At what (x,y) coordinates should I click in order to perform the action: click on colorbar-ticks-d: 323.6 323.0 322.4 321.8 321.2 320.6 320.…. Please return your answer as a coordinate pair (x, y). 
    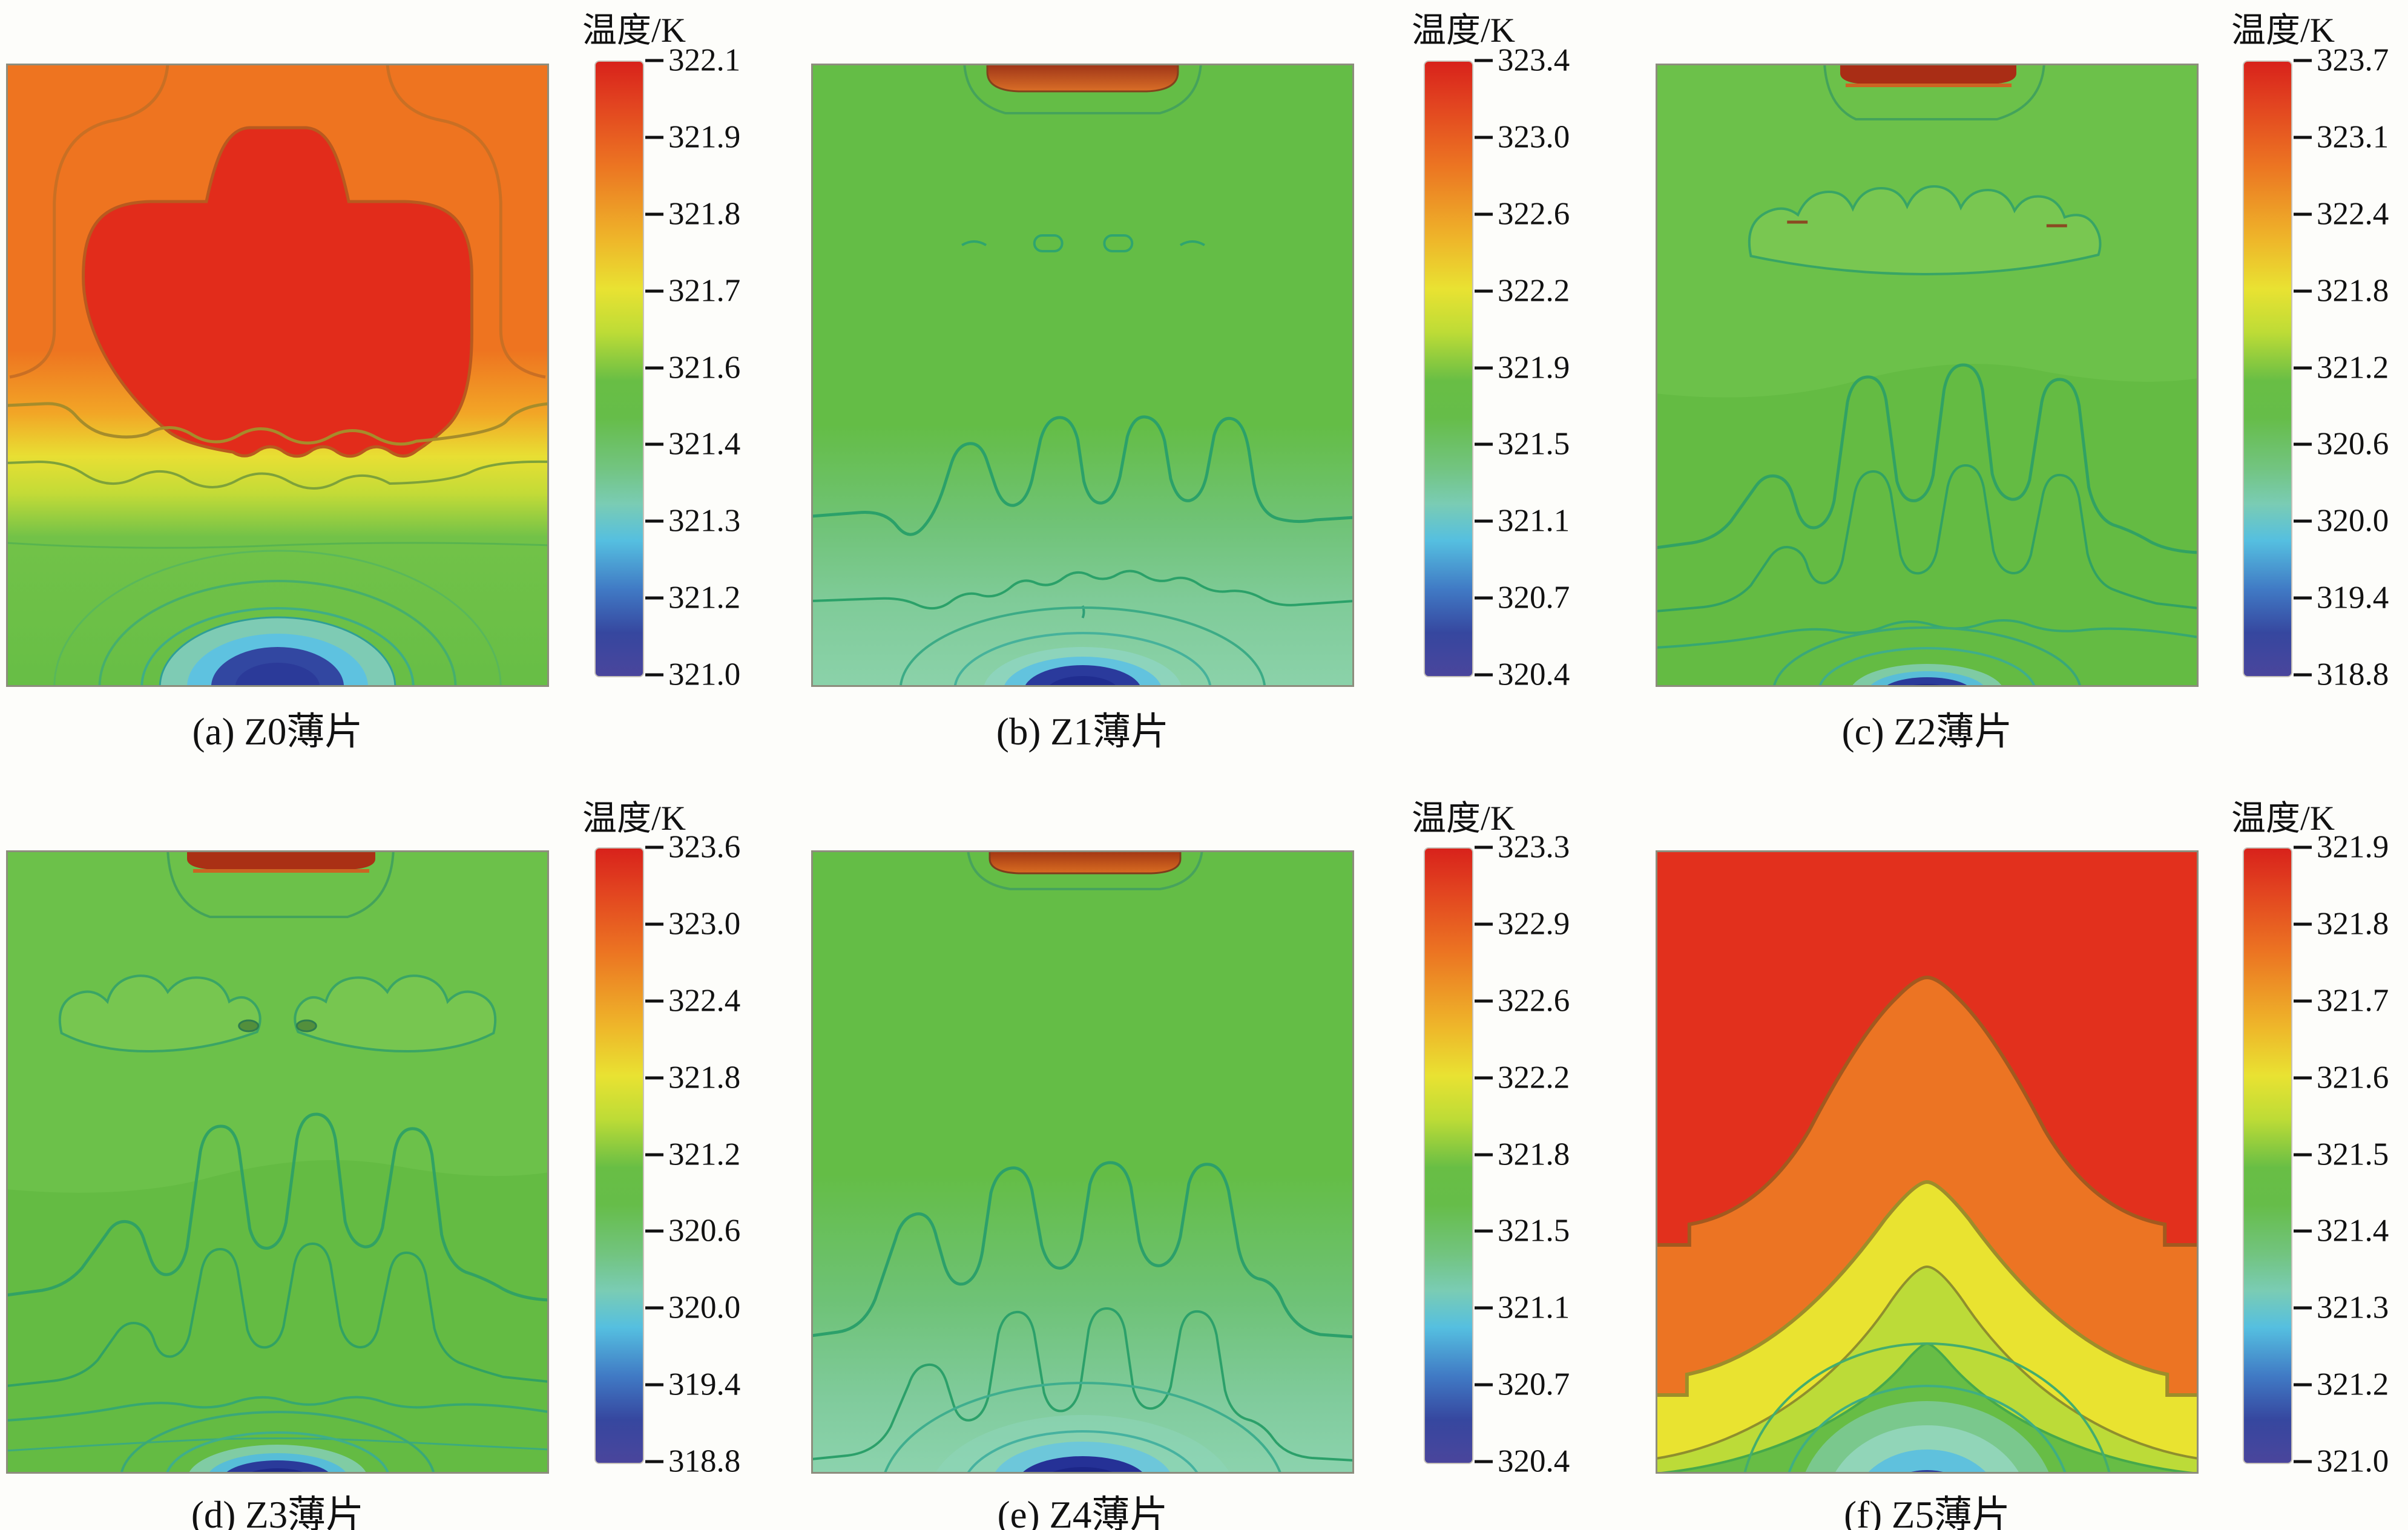
    Looking at the image, I should click on (754, 1154).